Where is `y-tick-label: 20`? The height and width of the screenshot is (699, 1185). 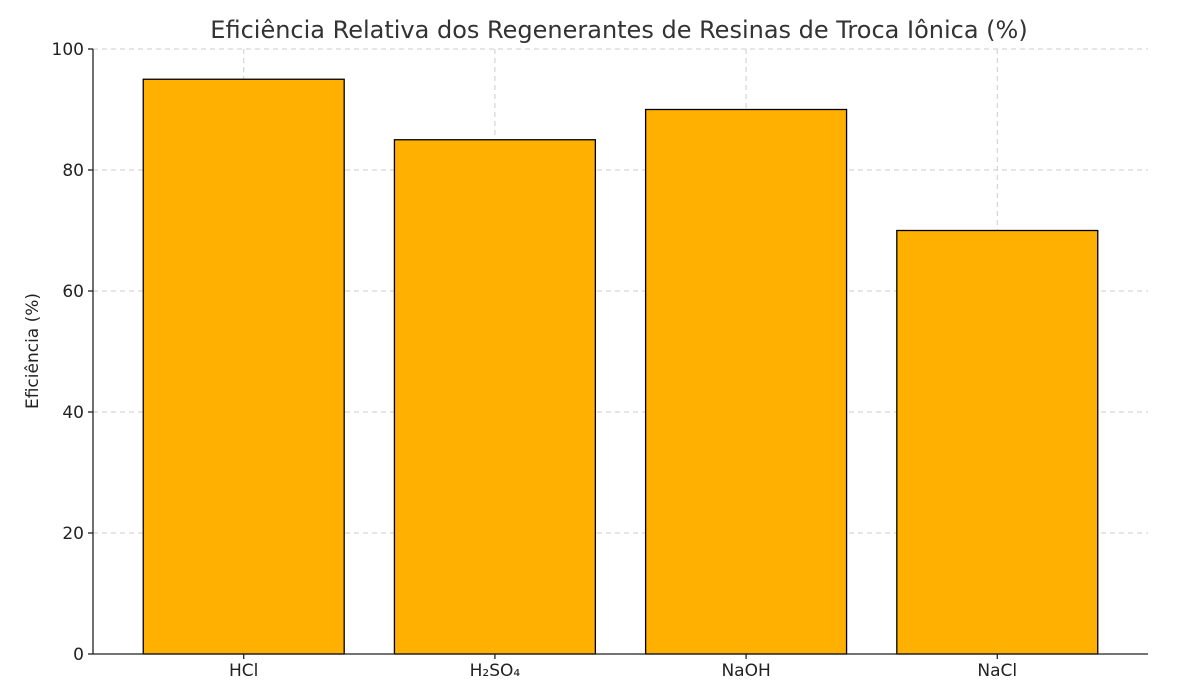
y-tick-label: 20 is located at coordinates (73, 534).